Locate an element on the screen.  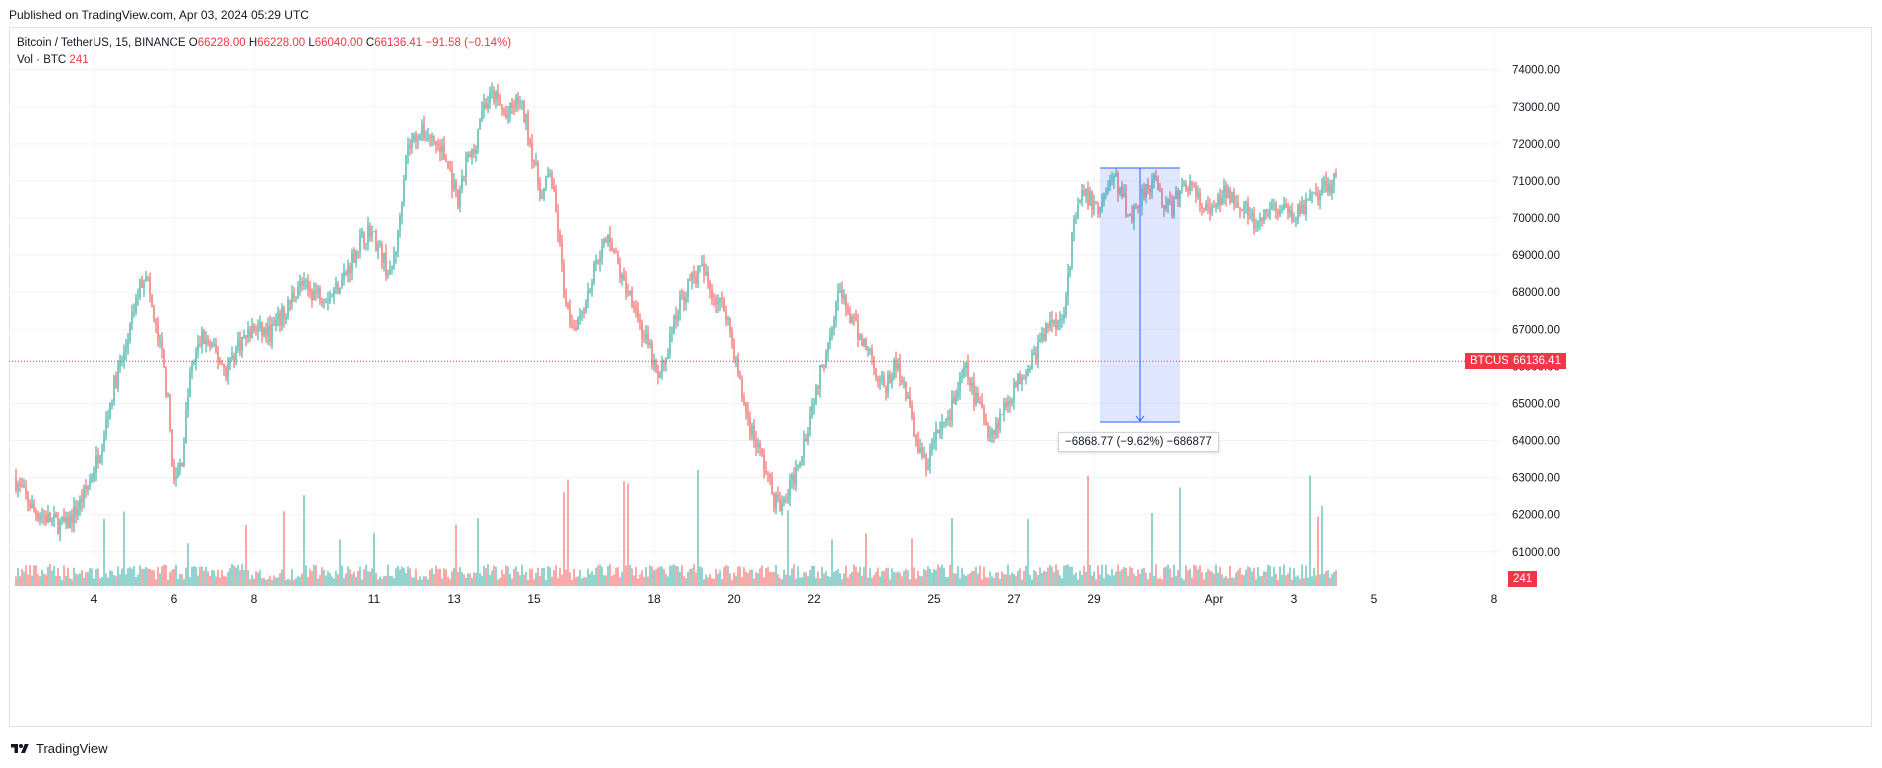
footer-brand: TradingView is located at coordinates (58, 748).